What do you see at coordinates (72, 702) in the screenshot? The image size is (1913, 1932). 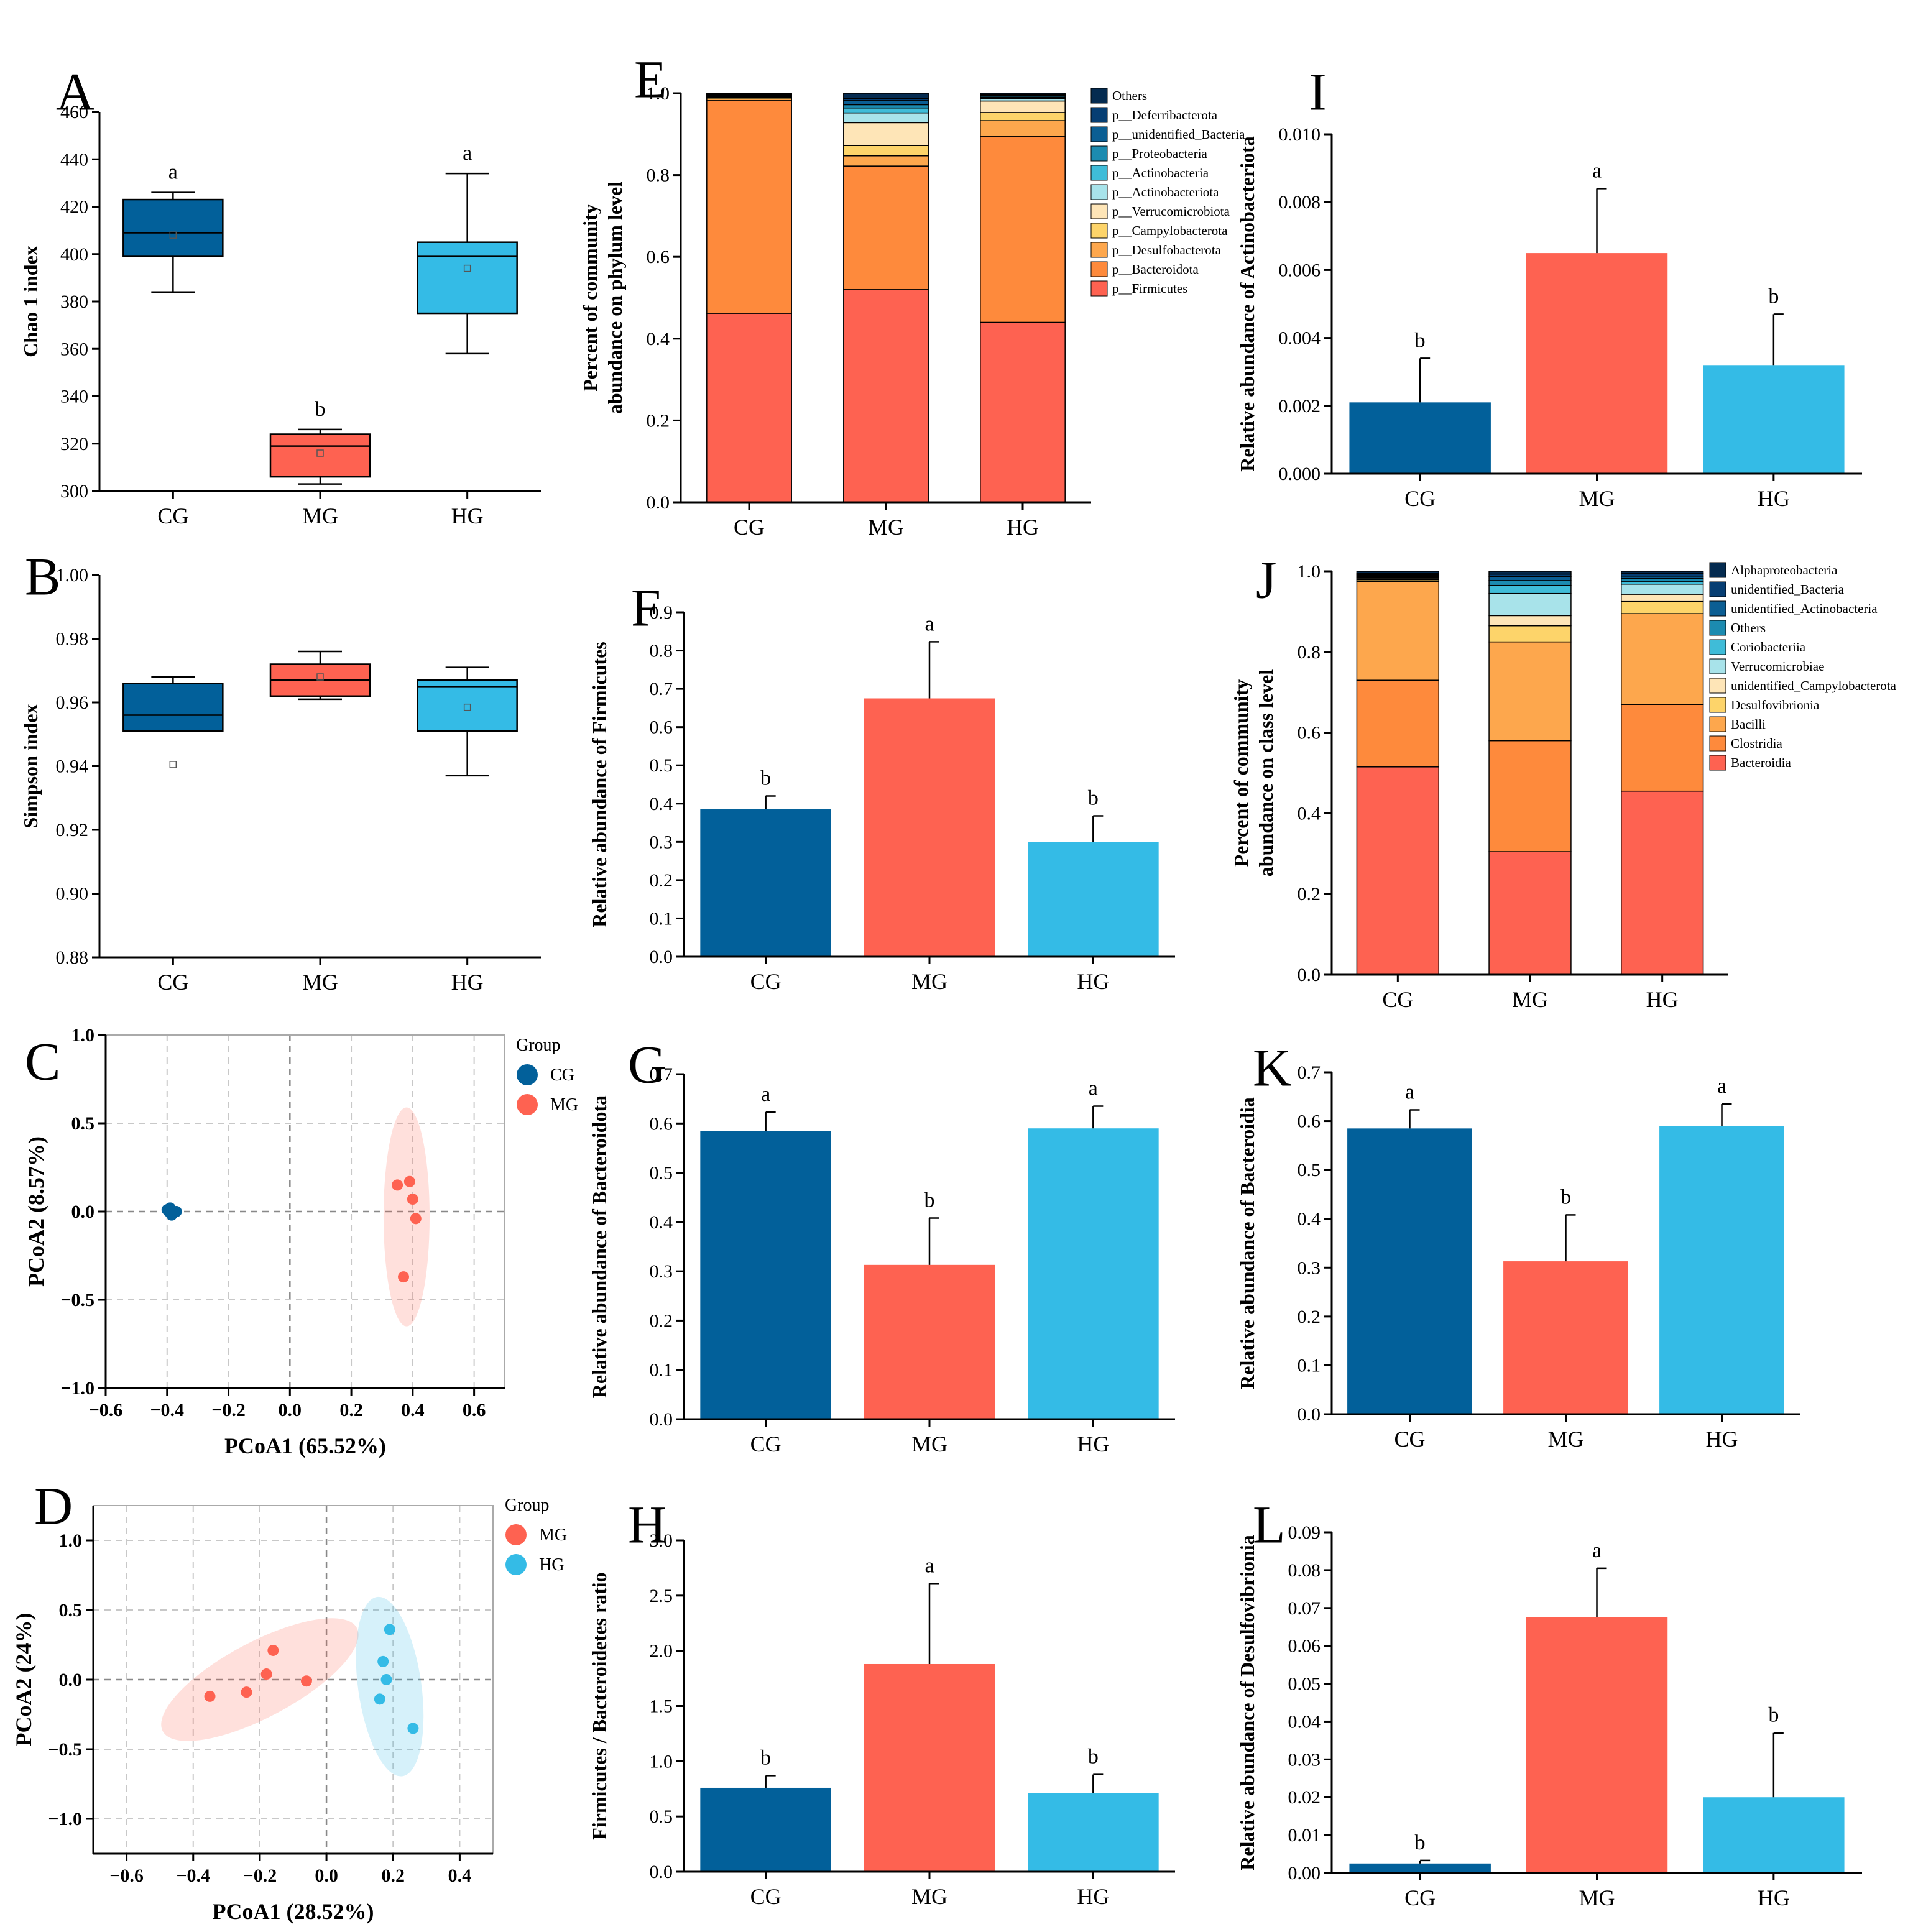 I see `y-tick-label: 0.96` at bounding box center [72, 702].